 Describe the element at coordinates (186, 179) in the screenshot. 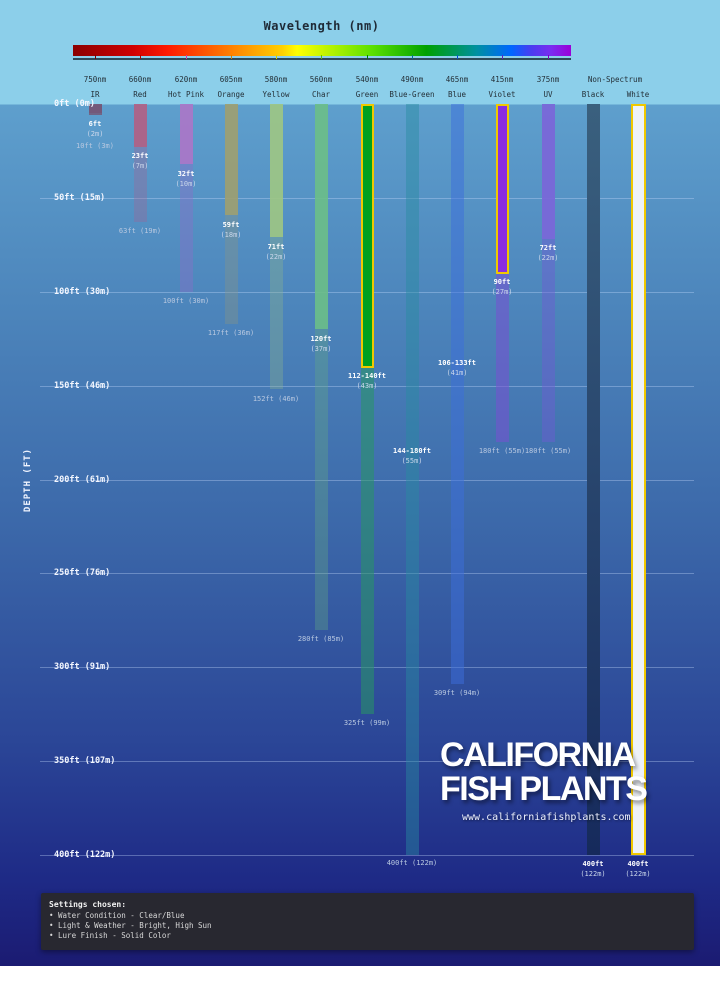

I see `label-hot-pink: 32ft (10m)` at that location.